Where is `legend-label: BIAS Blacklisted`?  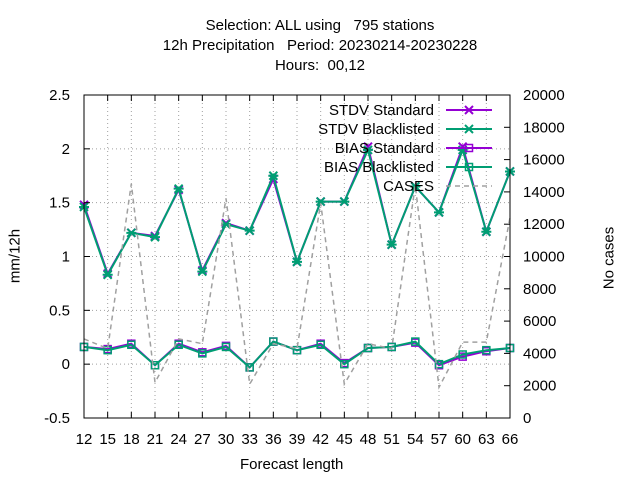 legend-label: BIAS Blacklisted is located at coordinates (379, 167).